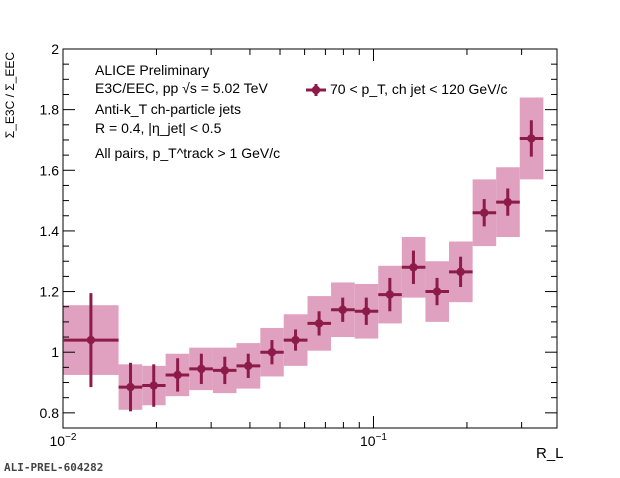 Image resolution: width=620 pixels, height=478 pixels. I want to click on y-tick-label: 1.2, so click(50, 292).